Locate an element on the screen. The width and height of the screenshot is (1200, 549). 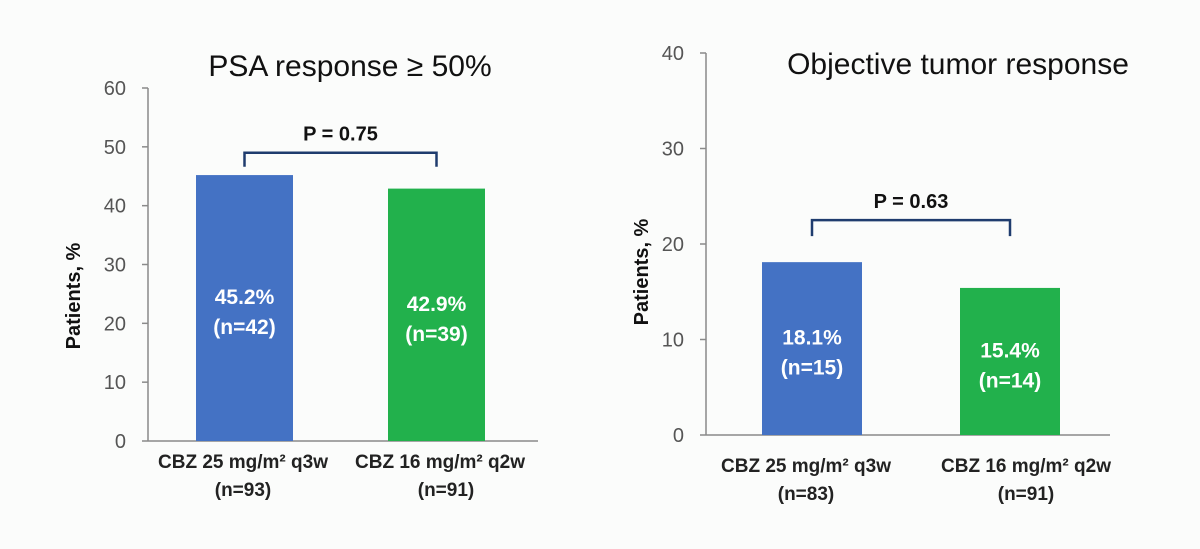
bar-value-label: 45.2% is located at coordinates (245, 297).